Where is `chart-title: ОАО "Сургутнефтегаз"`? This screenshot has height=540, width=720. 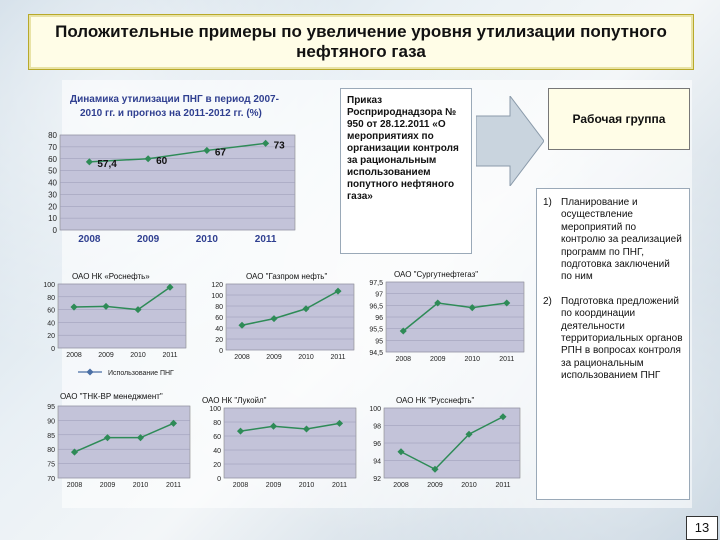 chart-title: ОАО "Сургутнефтегаз" is located at coordinates (436, 274).